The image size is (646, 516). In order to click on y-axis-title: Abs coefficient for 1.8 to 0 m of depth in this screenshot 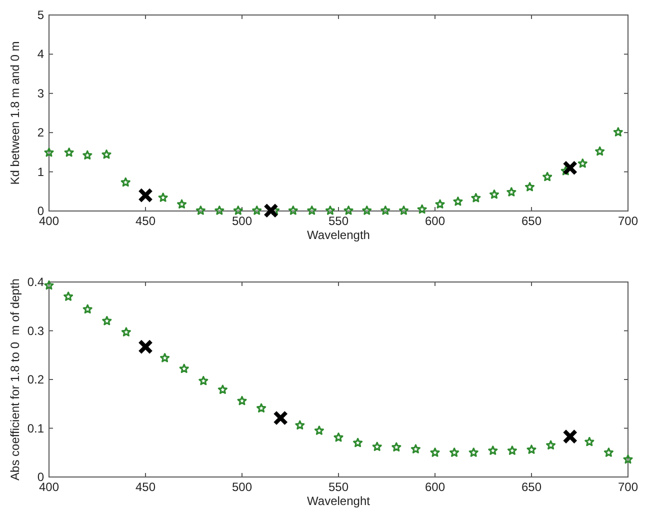, I will do `click(15, 379)`.